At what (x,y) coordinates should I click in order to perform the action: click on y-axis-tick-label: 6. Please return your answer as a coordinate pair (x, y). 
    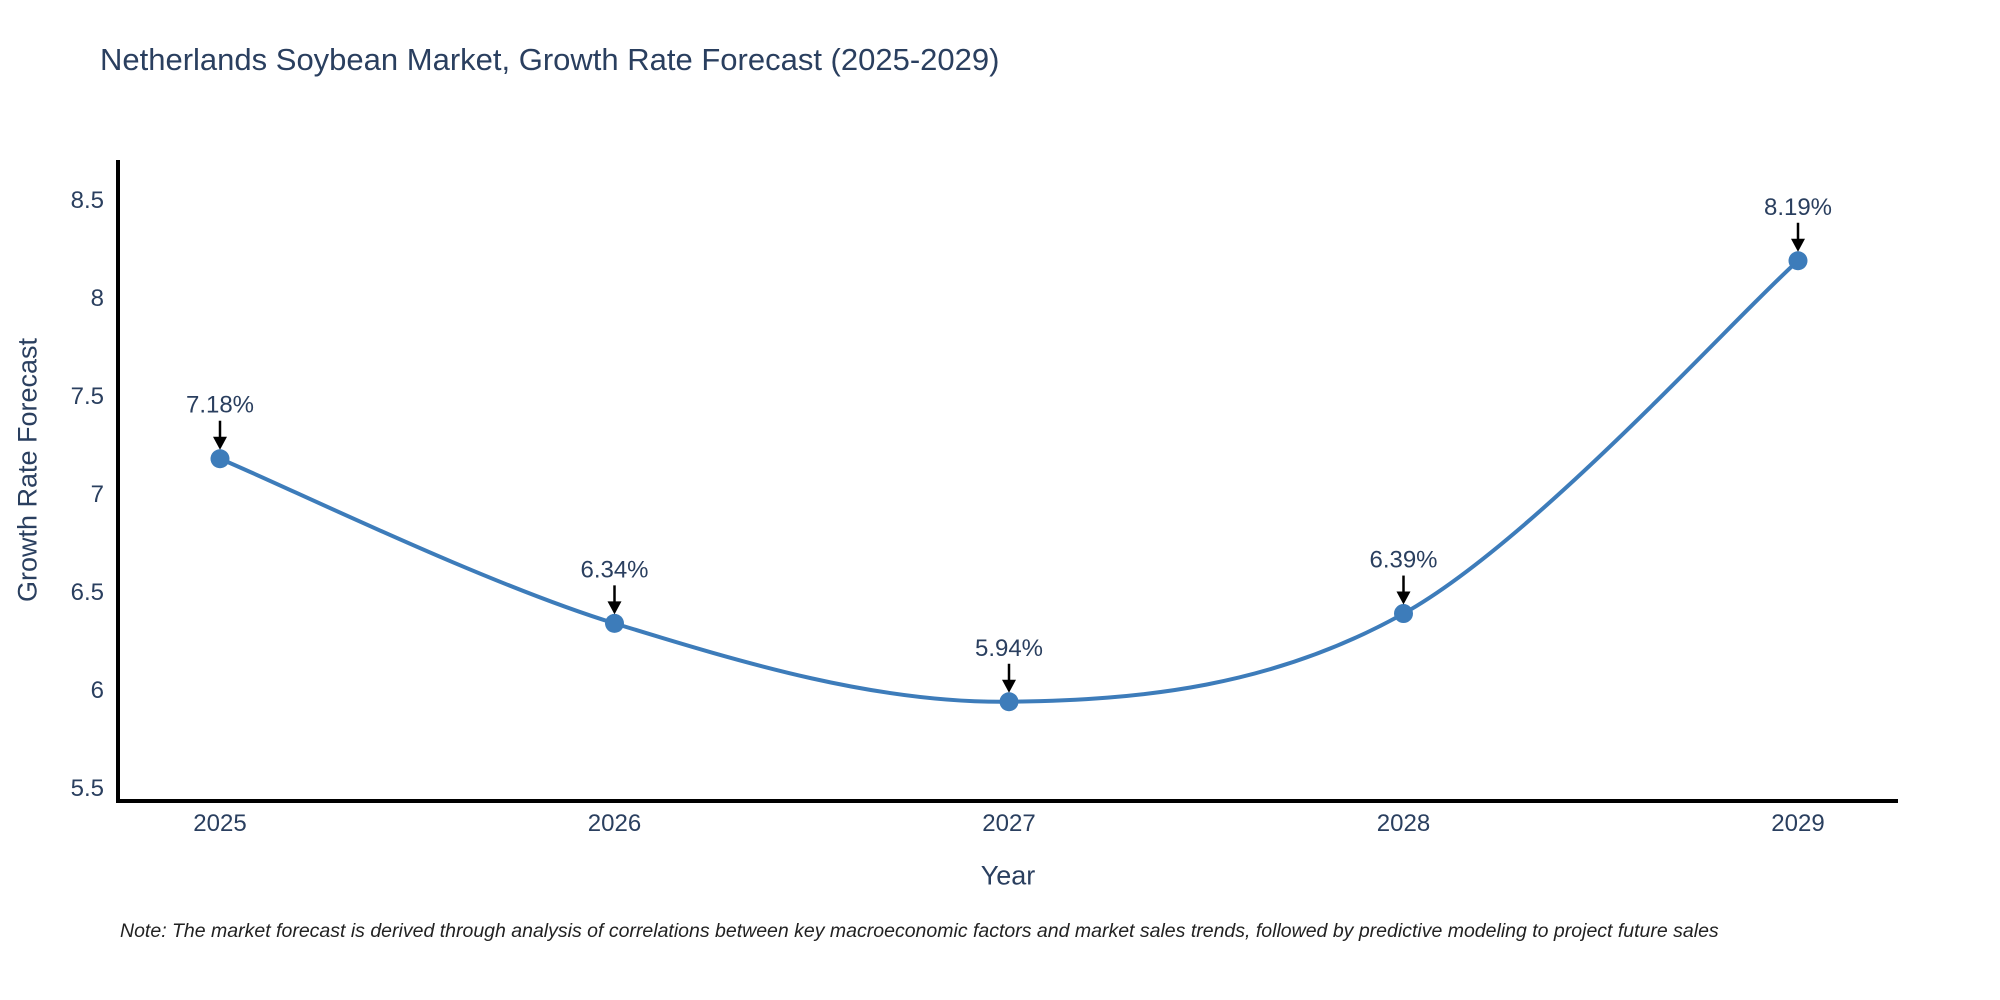
    Looking at the image, I should click on (97, 690).